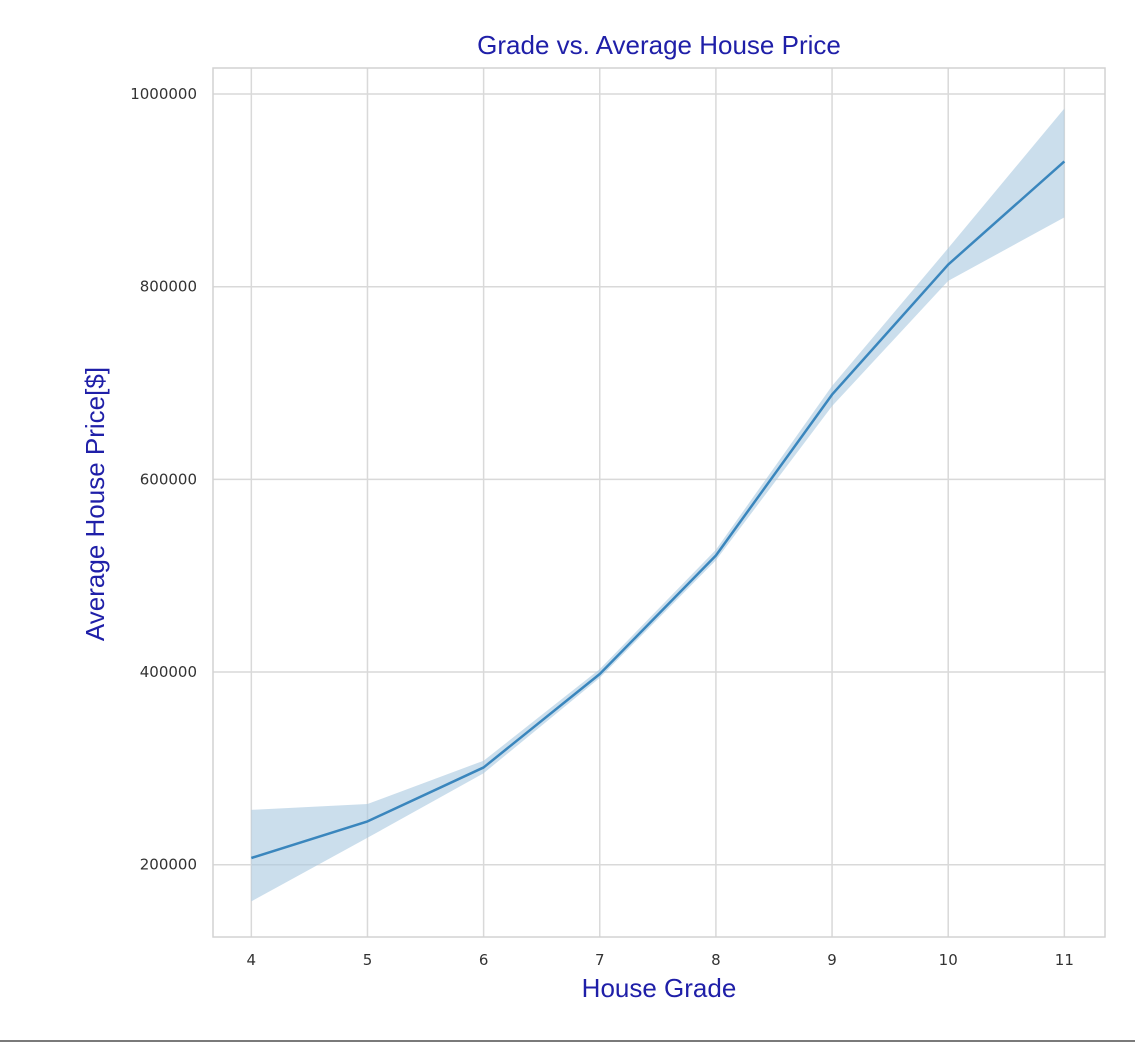  Describe the element at coordinates (1064, 960) in the screenshot. I see `x-tick-label: 11` at that location.